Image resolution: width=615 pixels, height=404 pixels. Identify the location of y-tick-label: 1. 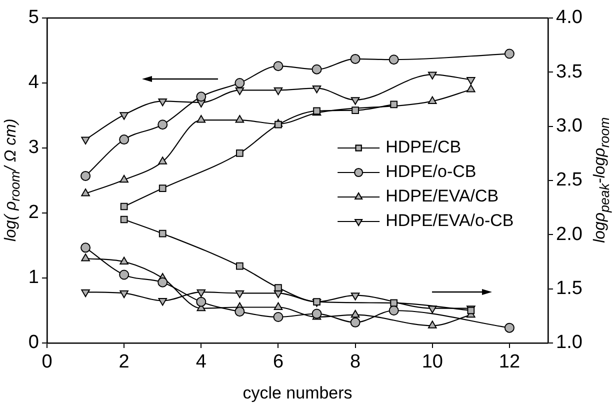
(33, 277).